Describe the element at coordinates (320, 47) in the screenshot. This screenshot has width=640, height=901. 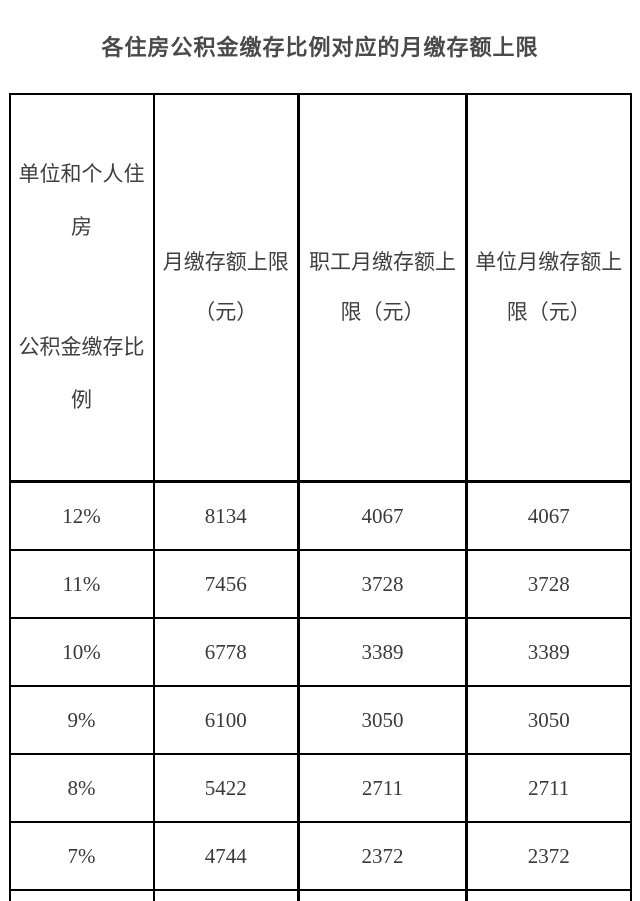
I see `page-title: 各住房公积金缴存比例对应的月缴存额上限` at that location.